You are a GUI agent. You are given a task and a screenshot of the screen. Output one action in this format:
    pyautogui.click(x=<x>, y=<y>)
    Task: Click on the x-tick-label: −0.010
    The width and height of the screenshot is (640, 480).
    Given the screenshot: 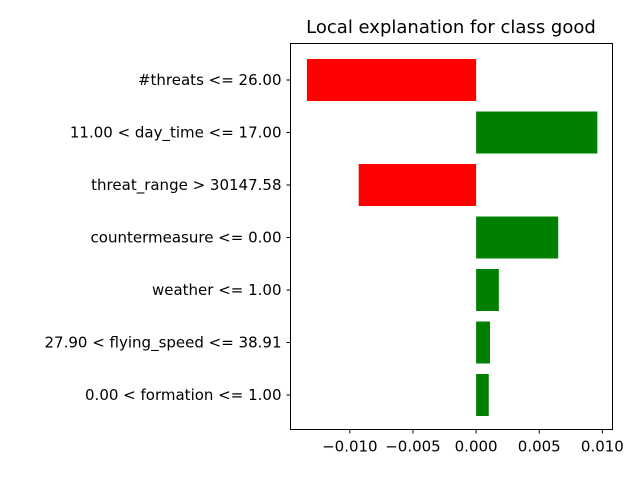 What is the action you would take?
    pyautogui.click(x=350, y=447)
    